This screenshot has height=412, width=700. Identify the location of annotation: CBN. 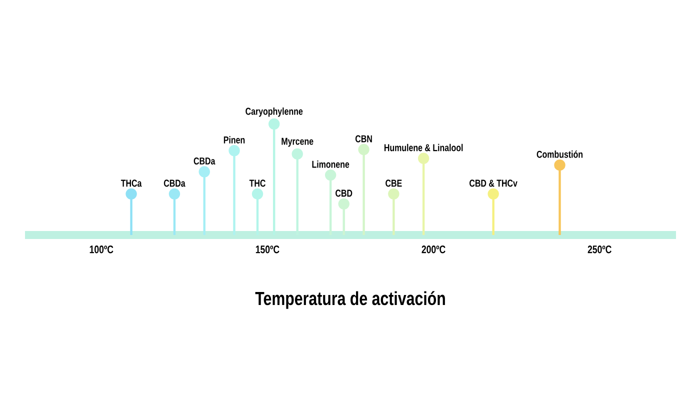
(363, 138).